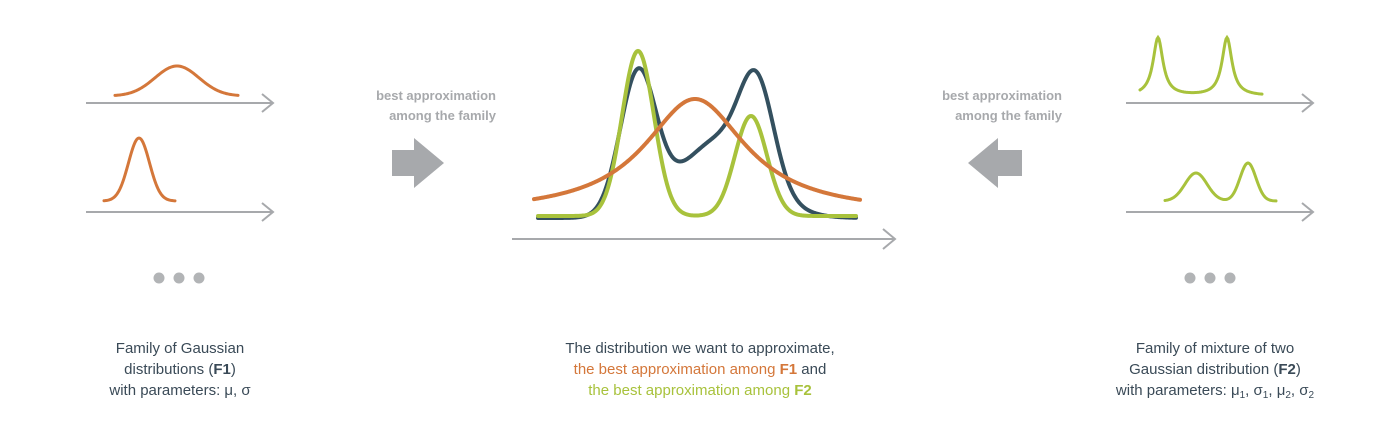 The image size is (1400, 441). What do you see at coordinates (704, 239) in the screenshot?
I see `center-axis` at bounding box center [704, 239].